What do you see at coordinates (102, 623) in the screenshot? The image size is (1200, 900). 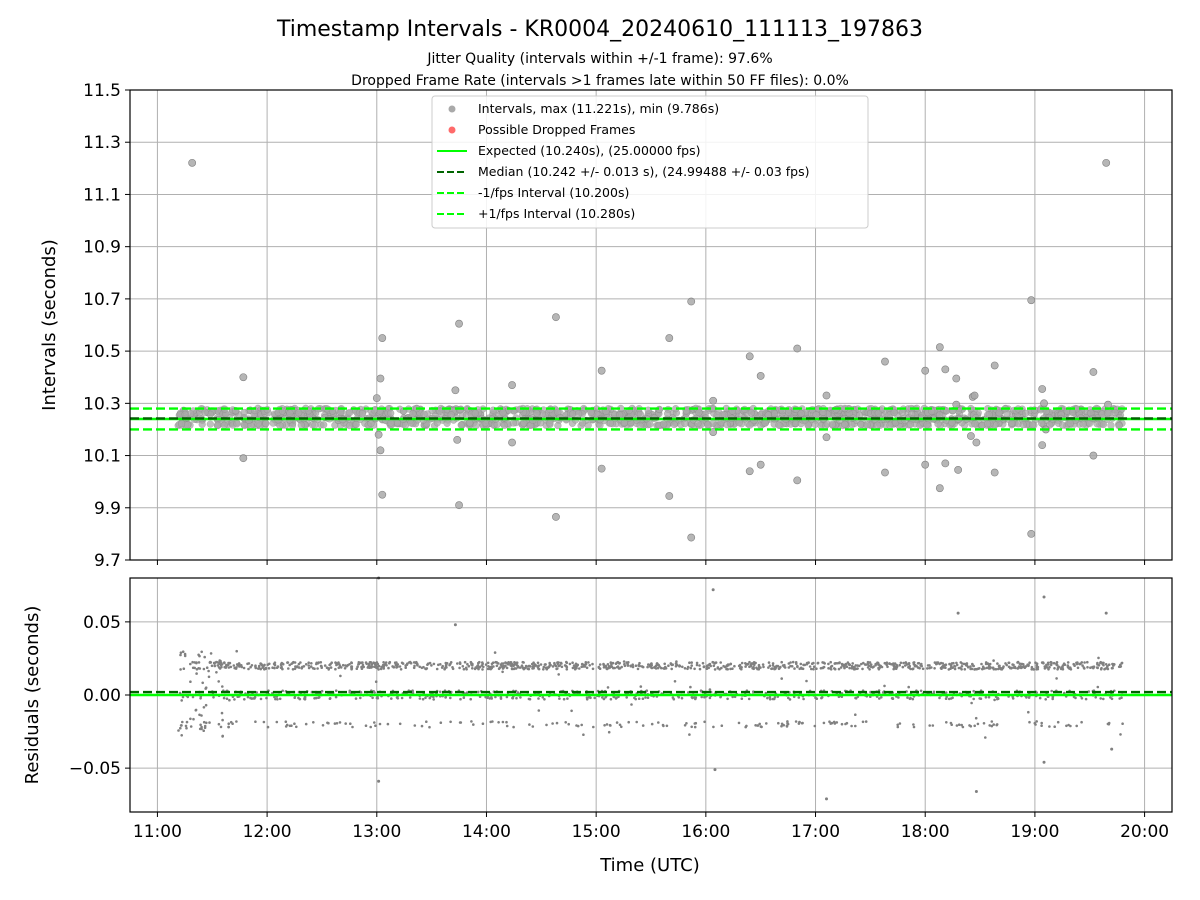 I see `bottom-y-tick-label-2: 0.05` at bounding box center [102, 623].